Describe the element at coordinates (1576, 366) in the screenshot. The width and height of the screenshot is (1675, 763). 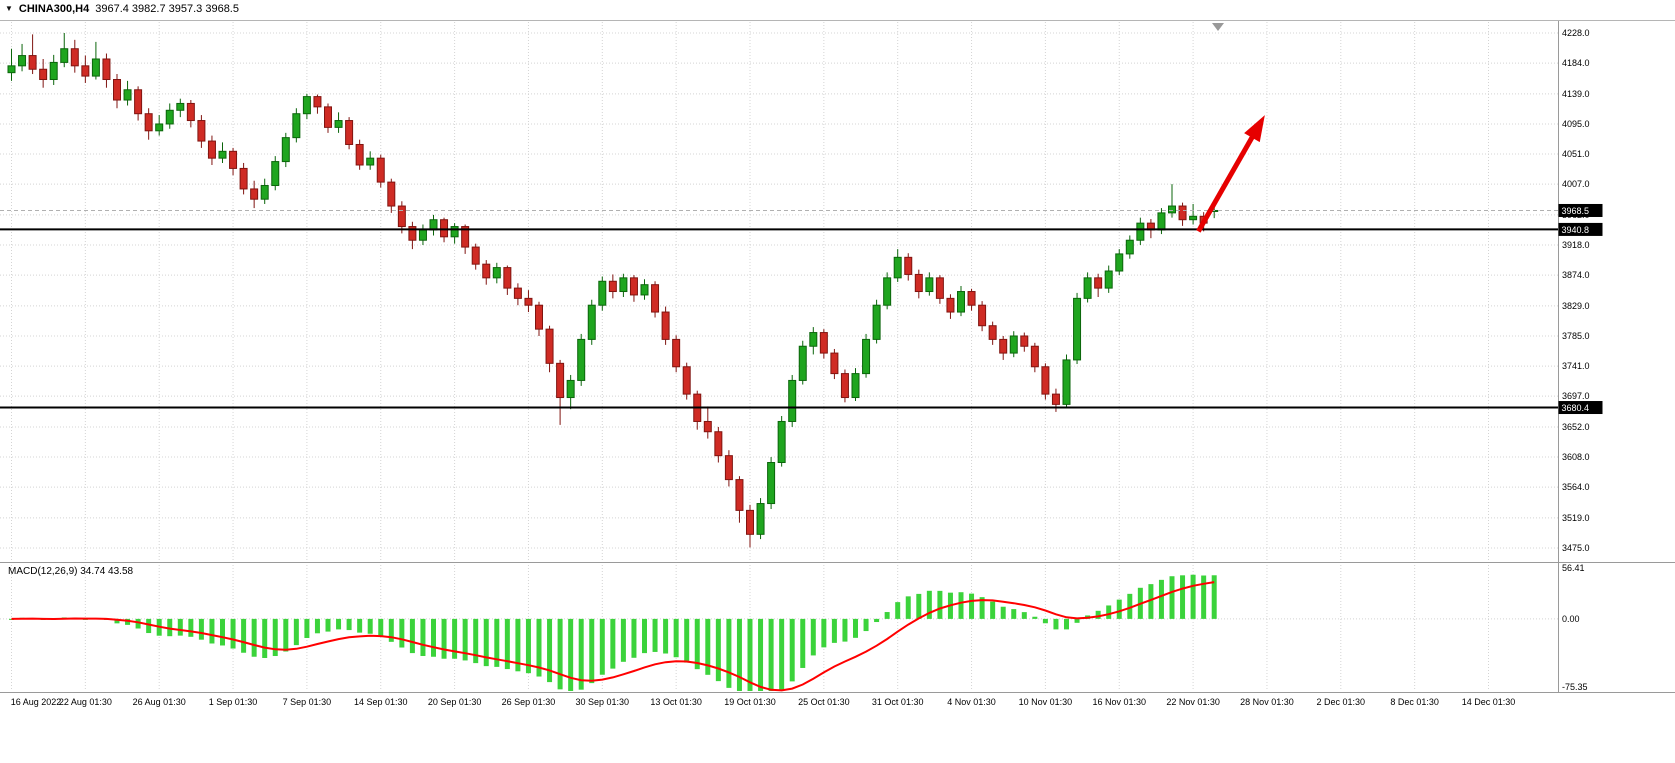
I see `price-axis-label: 3741.0` at that location.